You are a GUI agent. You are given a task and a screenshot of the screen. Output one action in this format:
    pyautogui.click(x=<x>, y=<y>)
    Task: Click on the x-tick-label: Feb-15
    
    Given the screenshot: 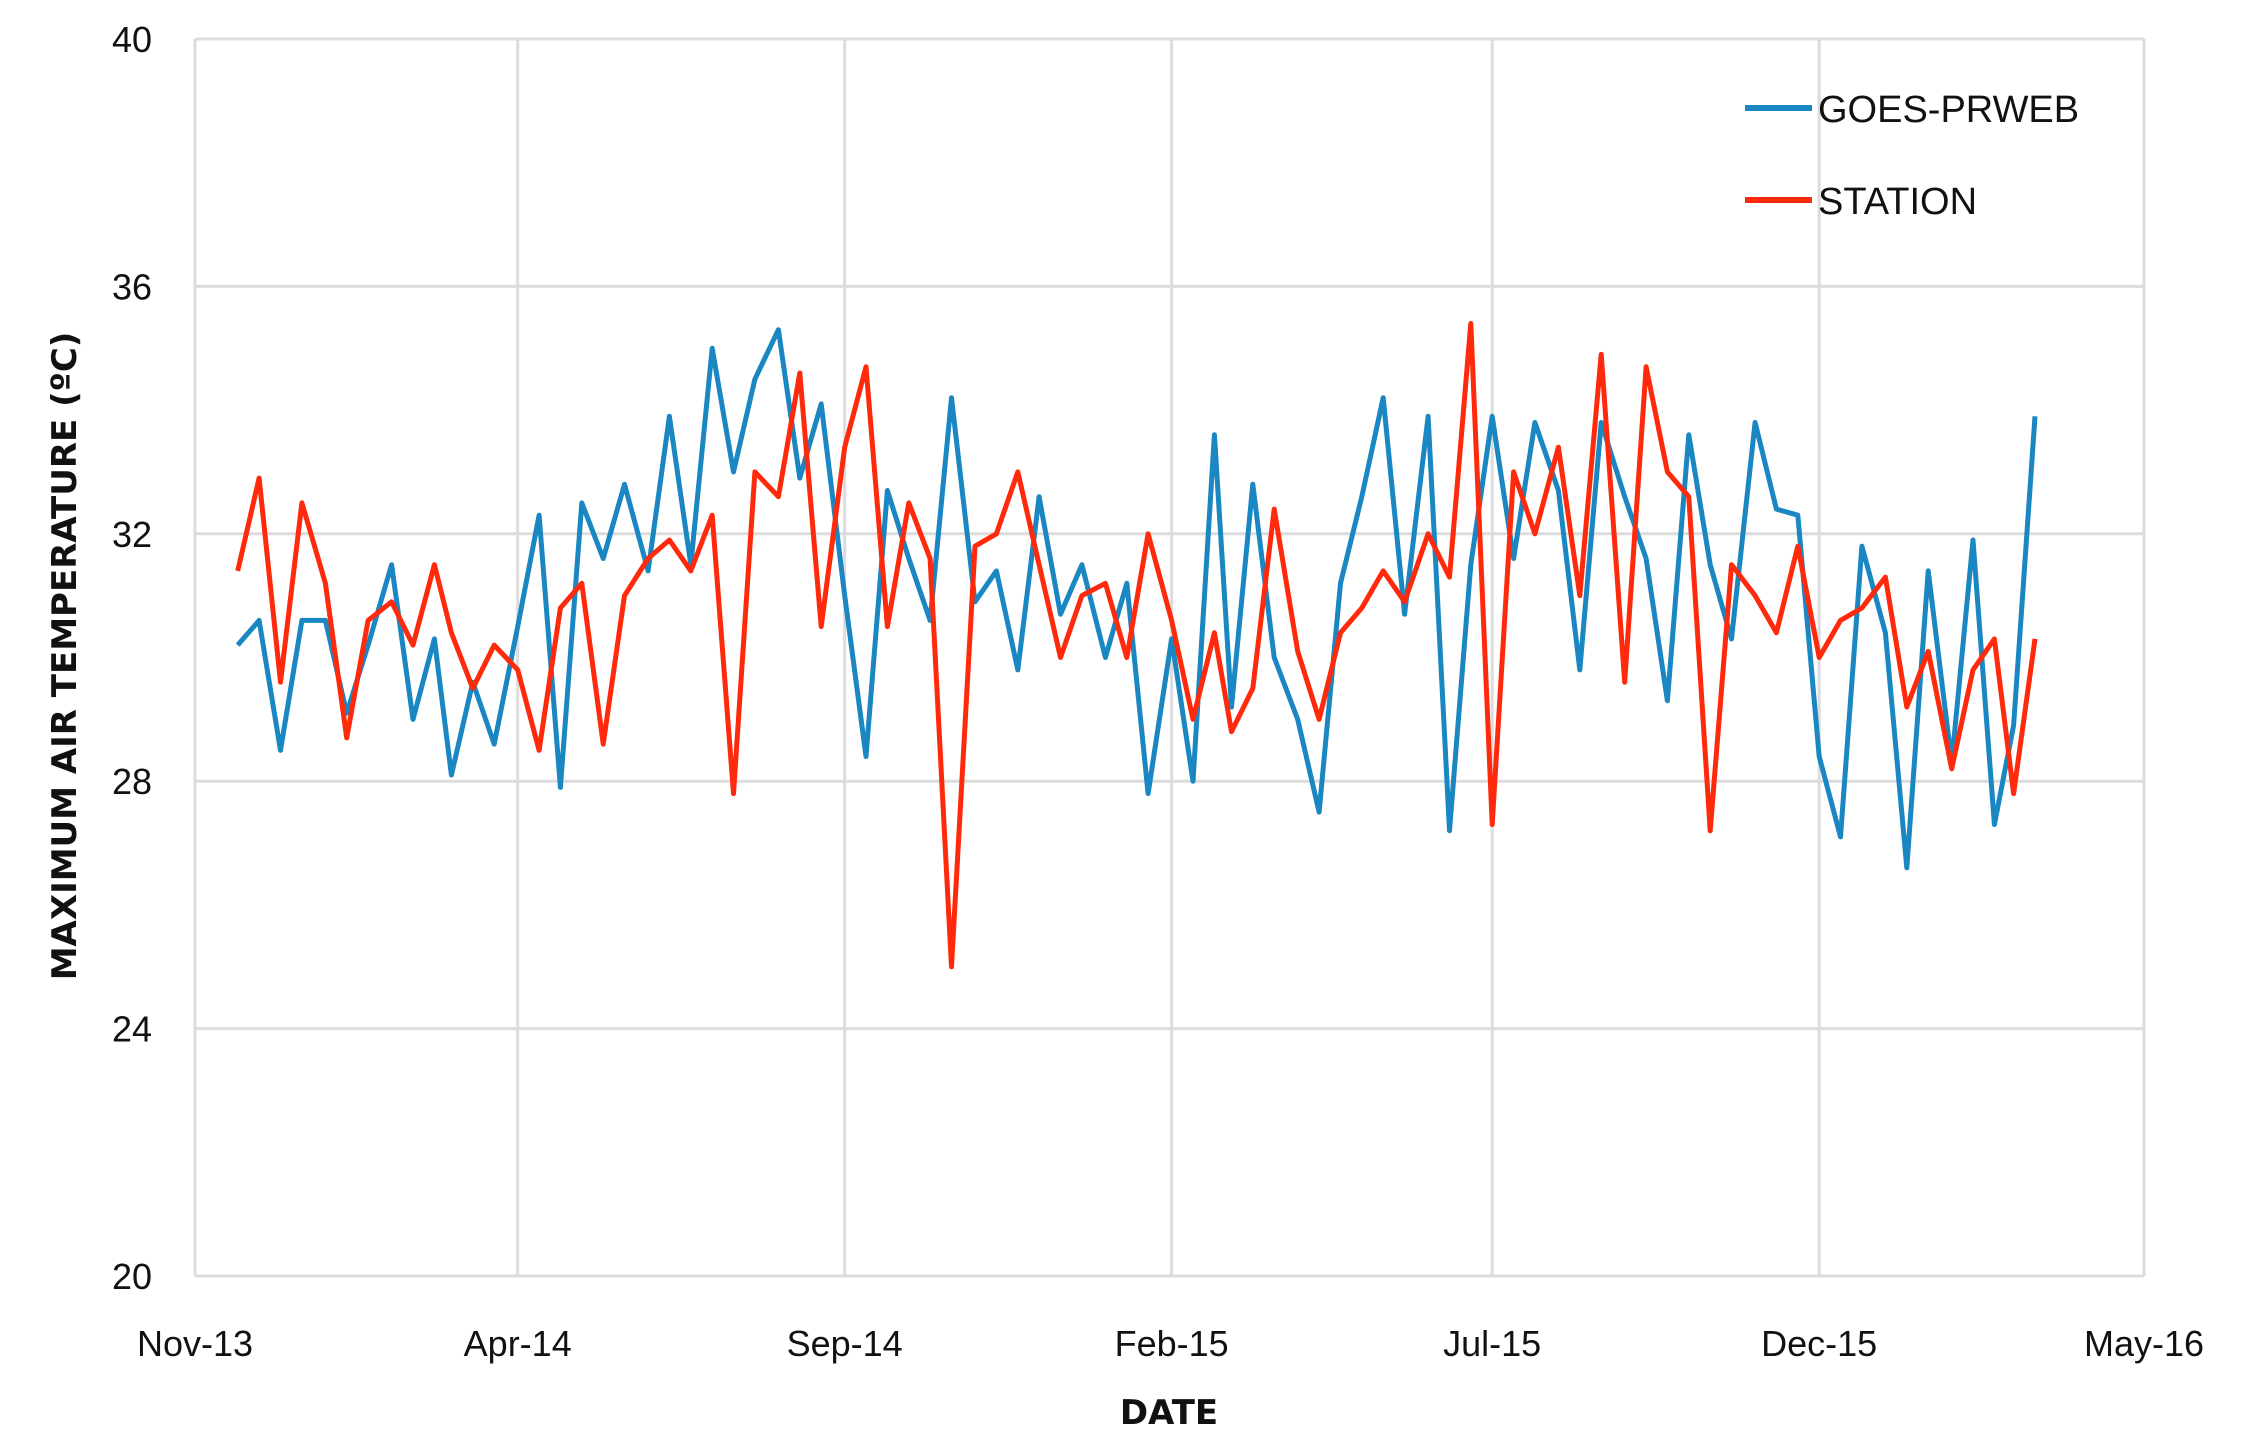 What is the action you would take?
    pyautogui.click(x=1172, y=1343)
    